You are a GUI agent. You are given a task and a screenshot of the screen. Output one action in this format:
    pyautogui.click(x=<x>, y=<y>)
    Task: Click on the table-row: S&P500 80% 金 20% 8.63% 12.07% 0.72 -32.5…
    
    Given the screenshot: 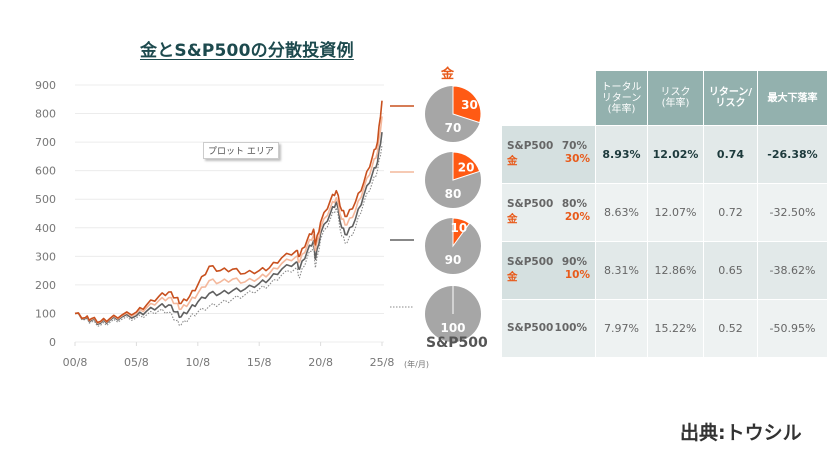 What is the action you would take?
    pyautogui.click(x=664, y=212)
    